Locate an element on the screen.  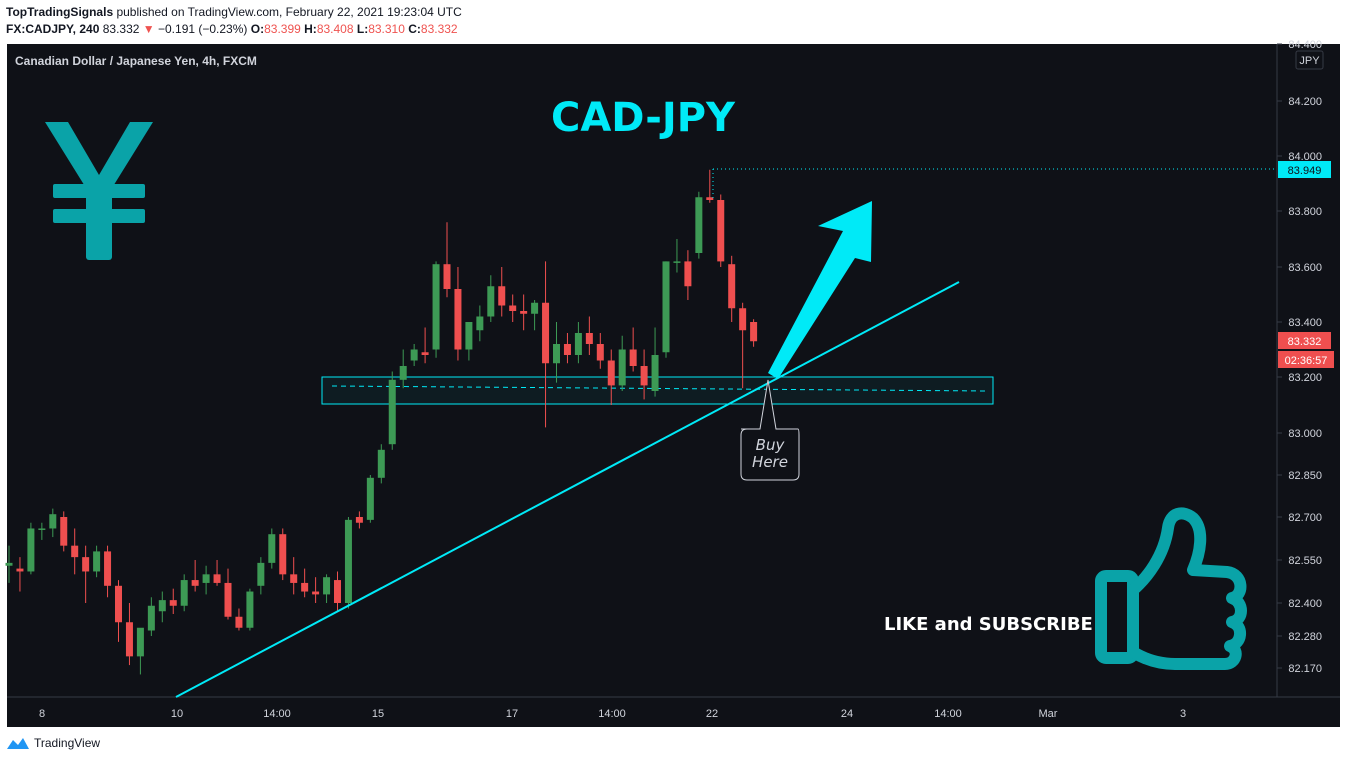
price-tick-label: 84.000 is located at coordinates (1305, 157).